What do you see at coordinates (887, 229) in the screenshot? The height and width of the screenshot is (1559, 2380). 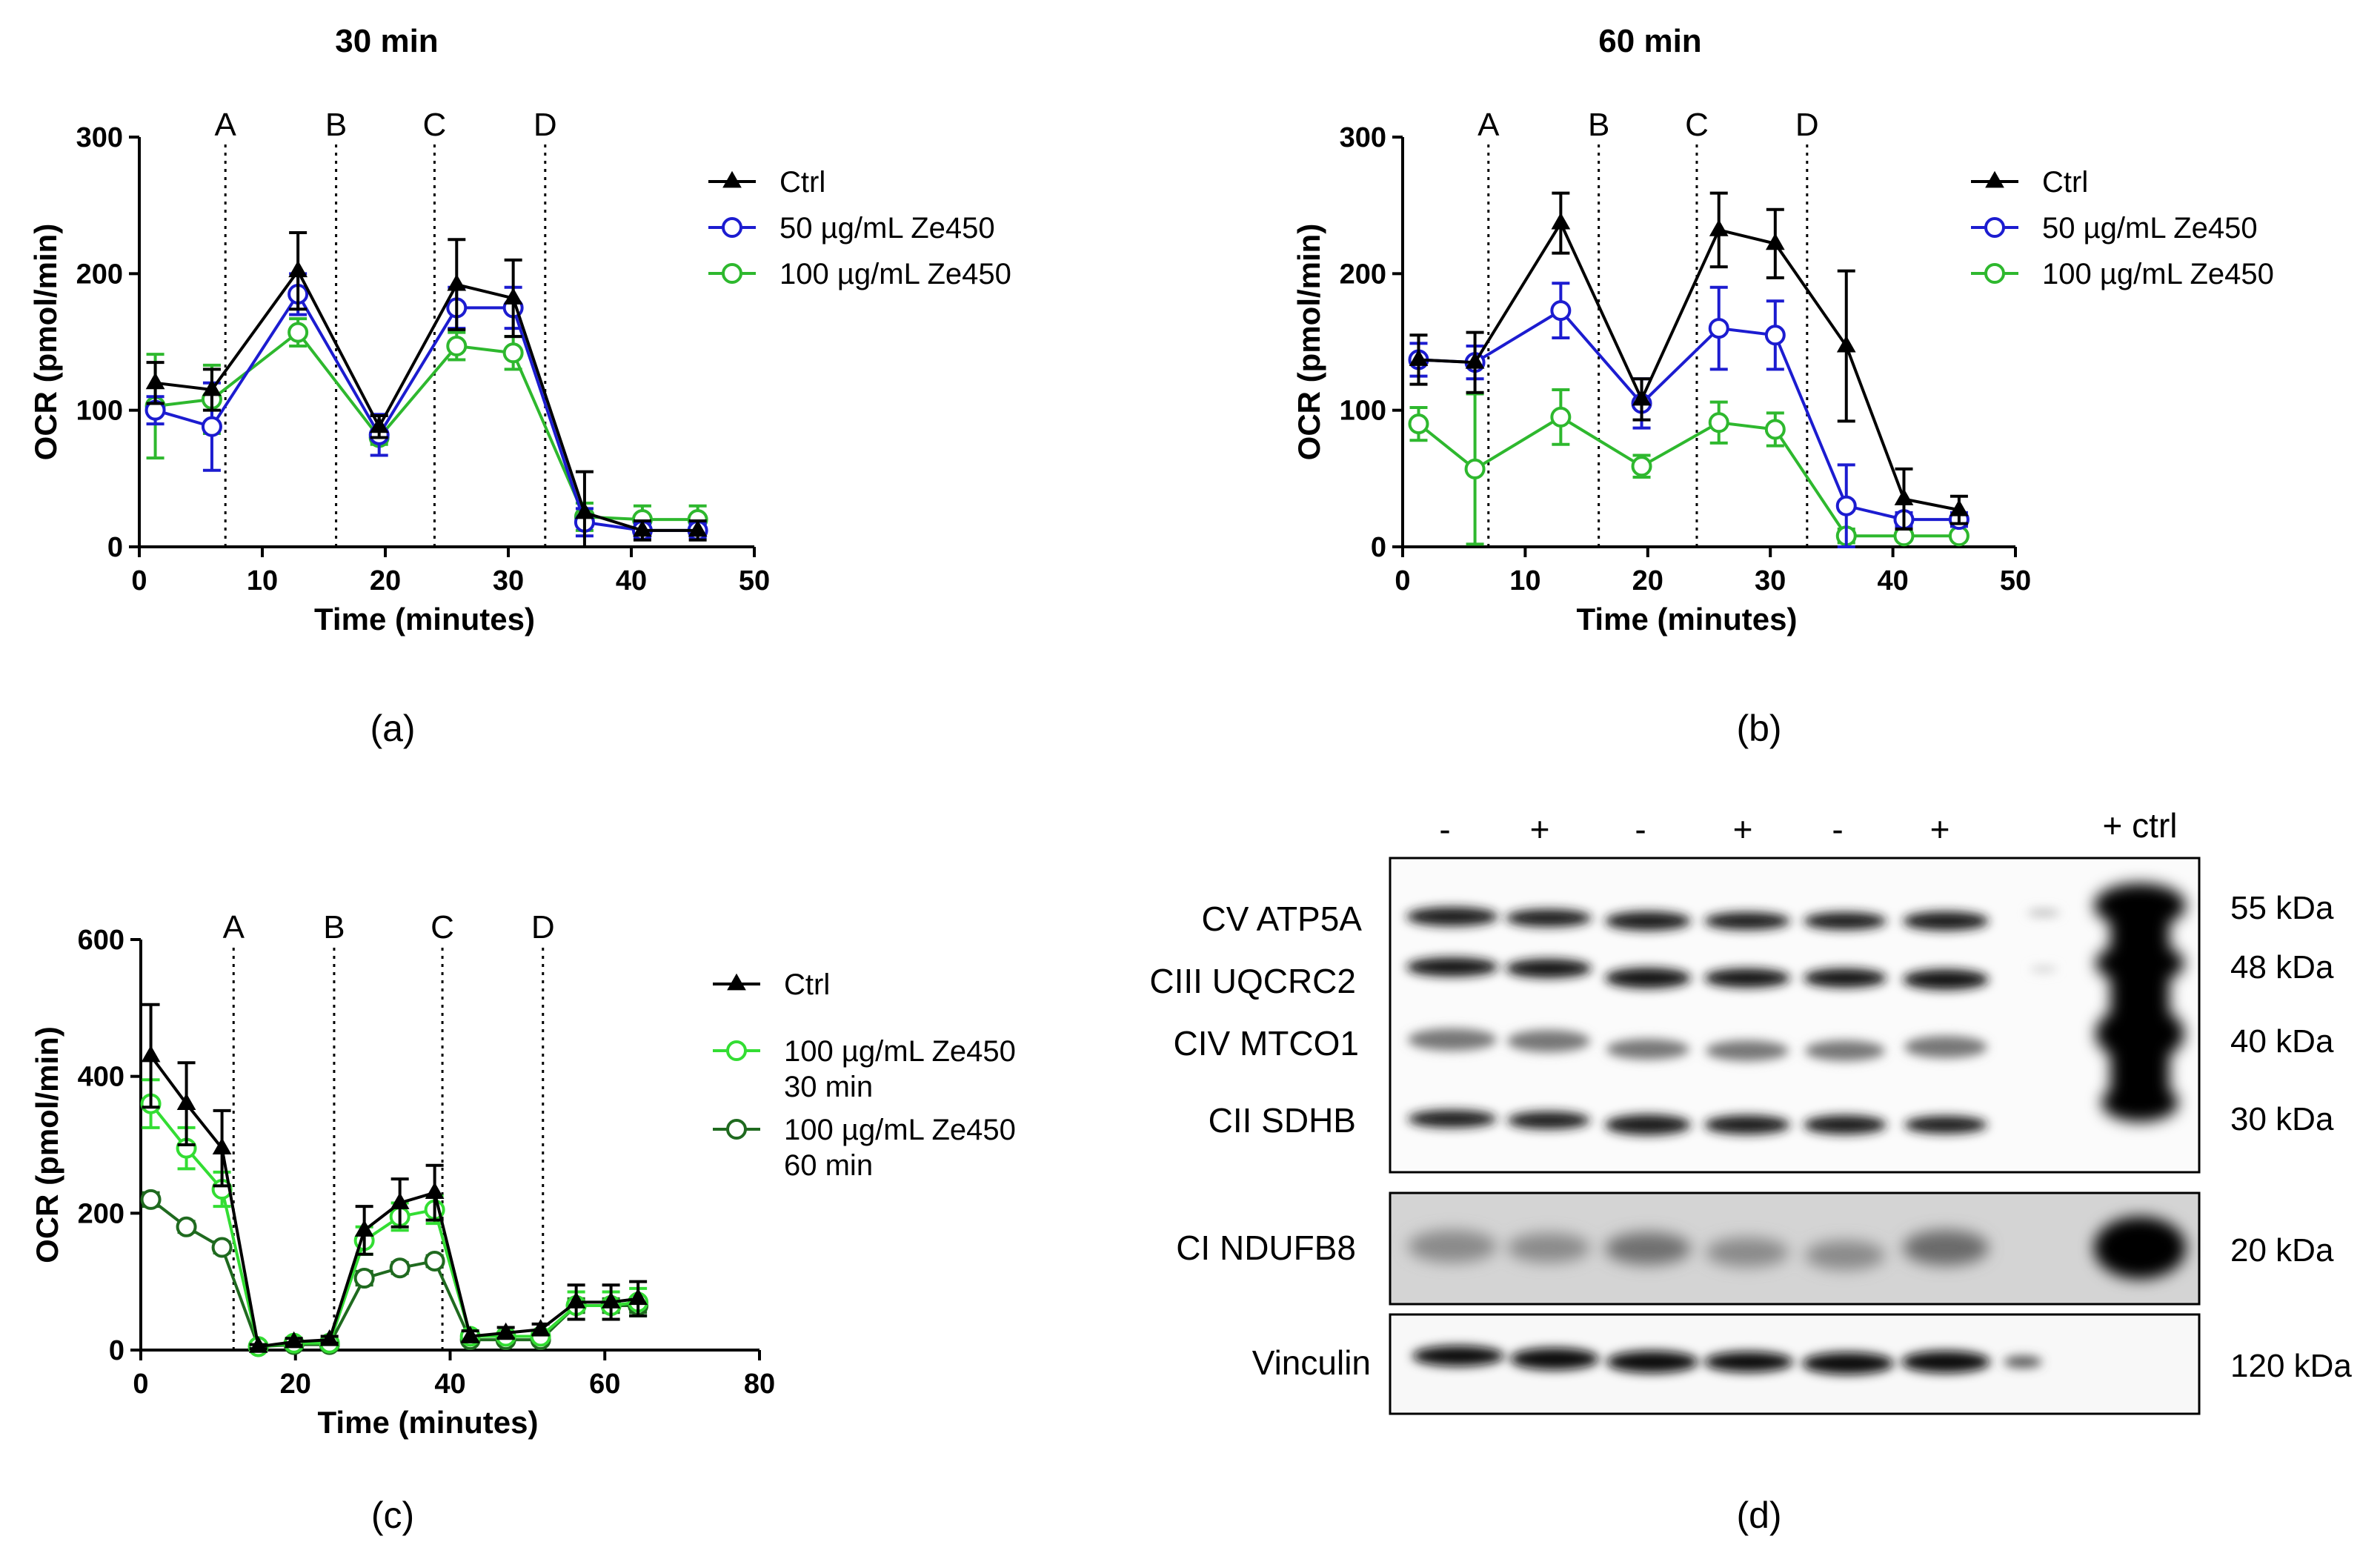 I see `legend-label: 50 µg/mL Ze450` at bounding box center [887, 229].